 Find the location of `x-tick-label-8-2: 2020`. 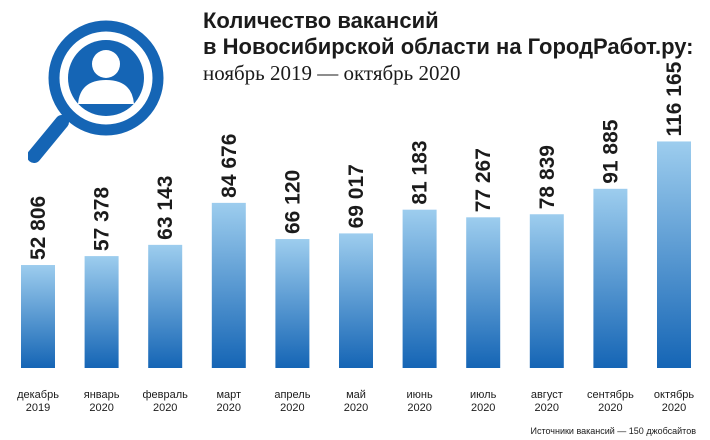

x-tick-label-8-2: 2020 is located at coordinates (483, 408).